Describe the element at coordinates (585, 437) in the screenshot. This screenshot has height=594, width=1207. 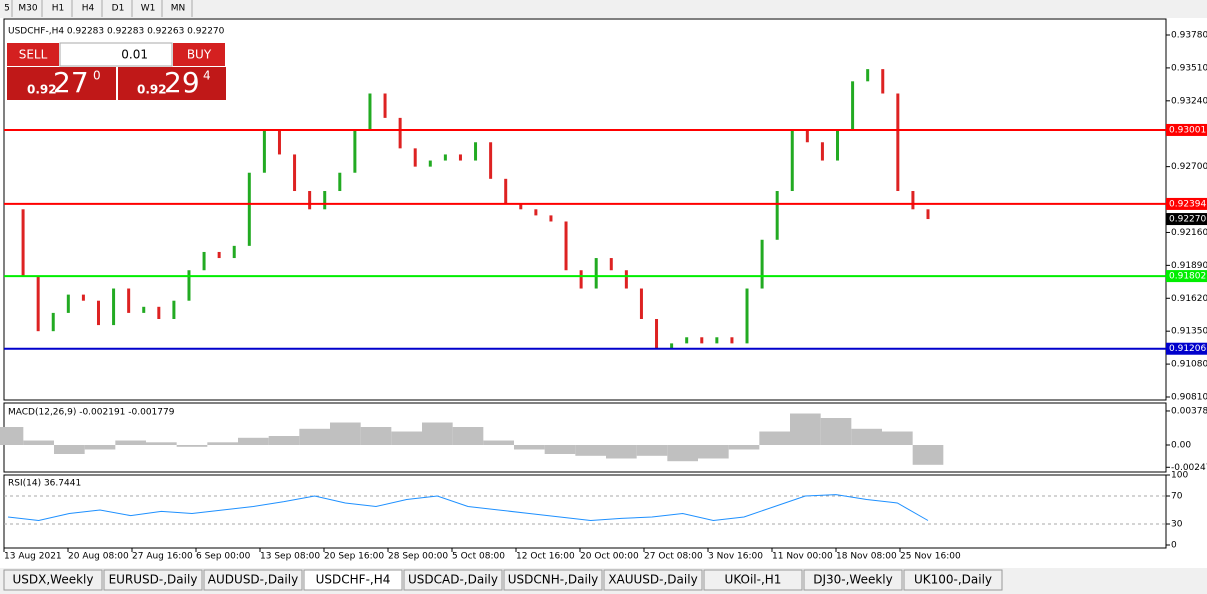
I see `macd-window` at that location.